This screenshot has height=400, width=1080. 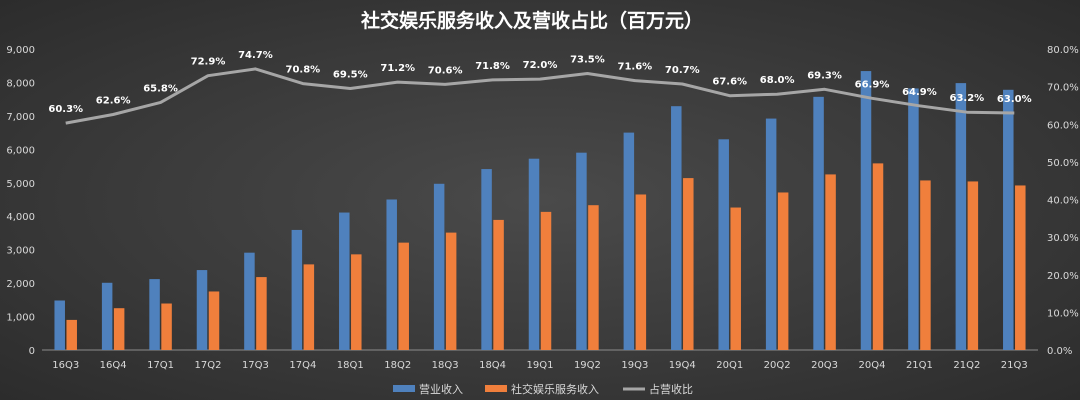 I want to click on data-label-share: 72.0%, so click(x=540, y=65).